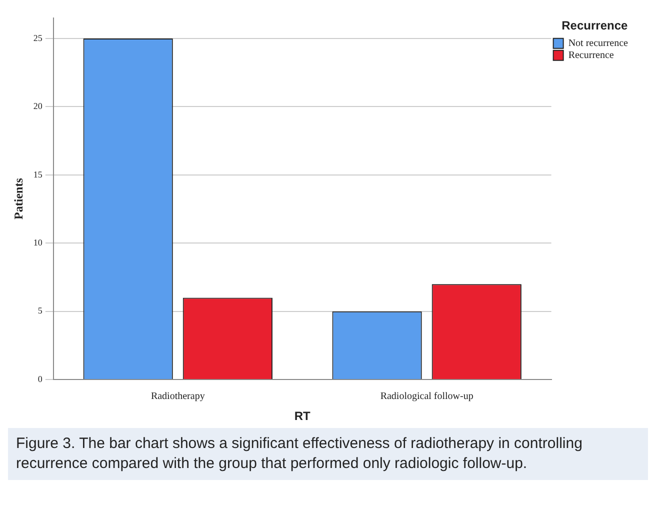  I want to click on legend-label: Not recurrence, so click(598, 44).